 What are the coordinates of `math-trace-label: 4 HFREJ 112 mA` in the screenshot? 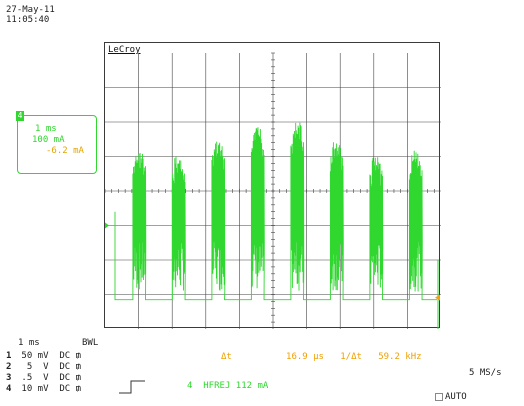 It's located at (227, 386).